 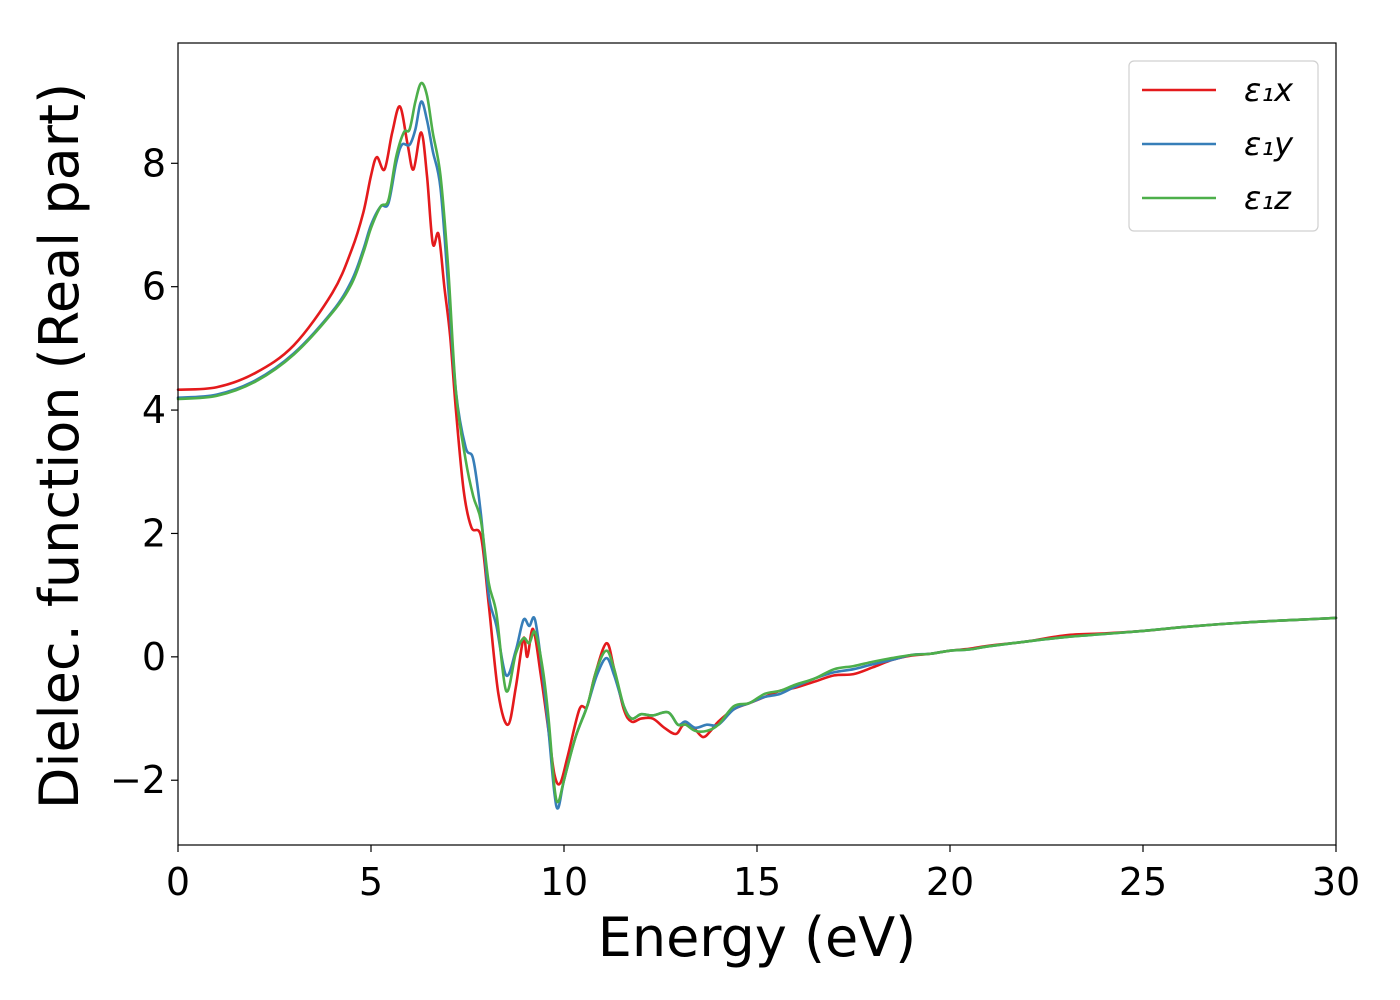 I want to click on x-tick-label: 5, so click(x=371, y=882).